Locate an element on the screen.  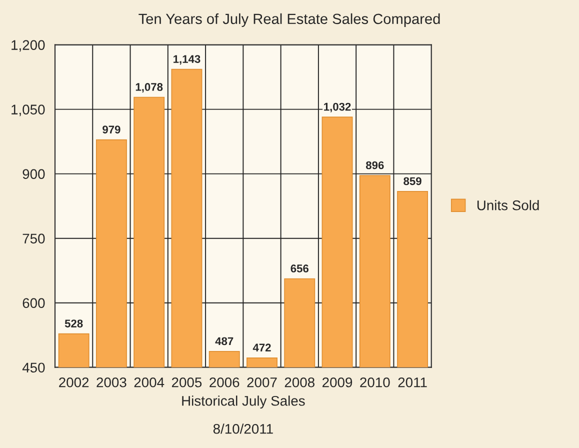
y-tick-label: 450 is located at coordinates (33, 367).